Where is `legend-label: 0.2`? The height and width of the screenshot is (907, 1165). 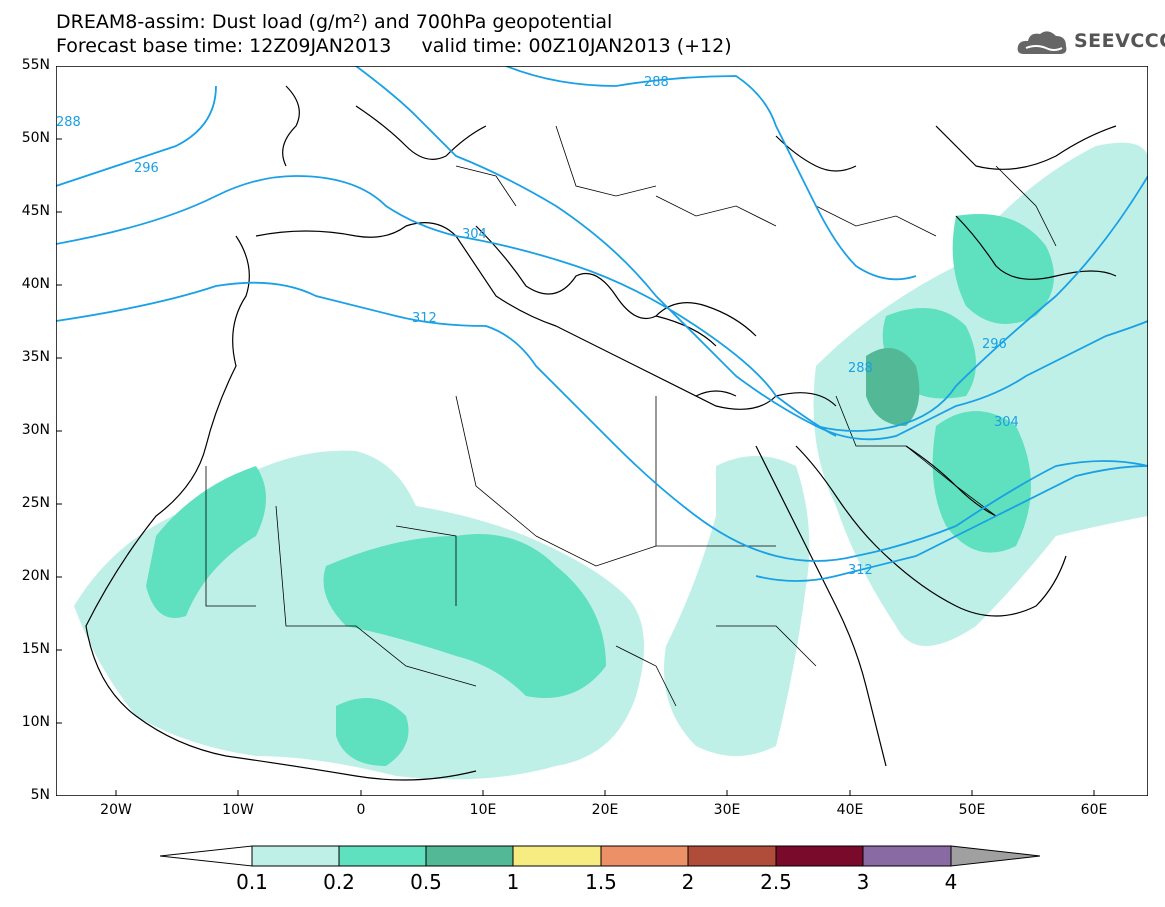 legend-label: 0.2 is located at coordinates (339, 882).